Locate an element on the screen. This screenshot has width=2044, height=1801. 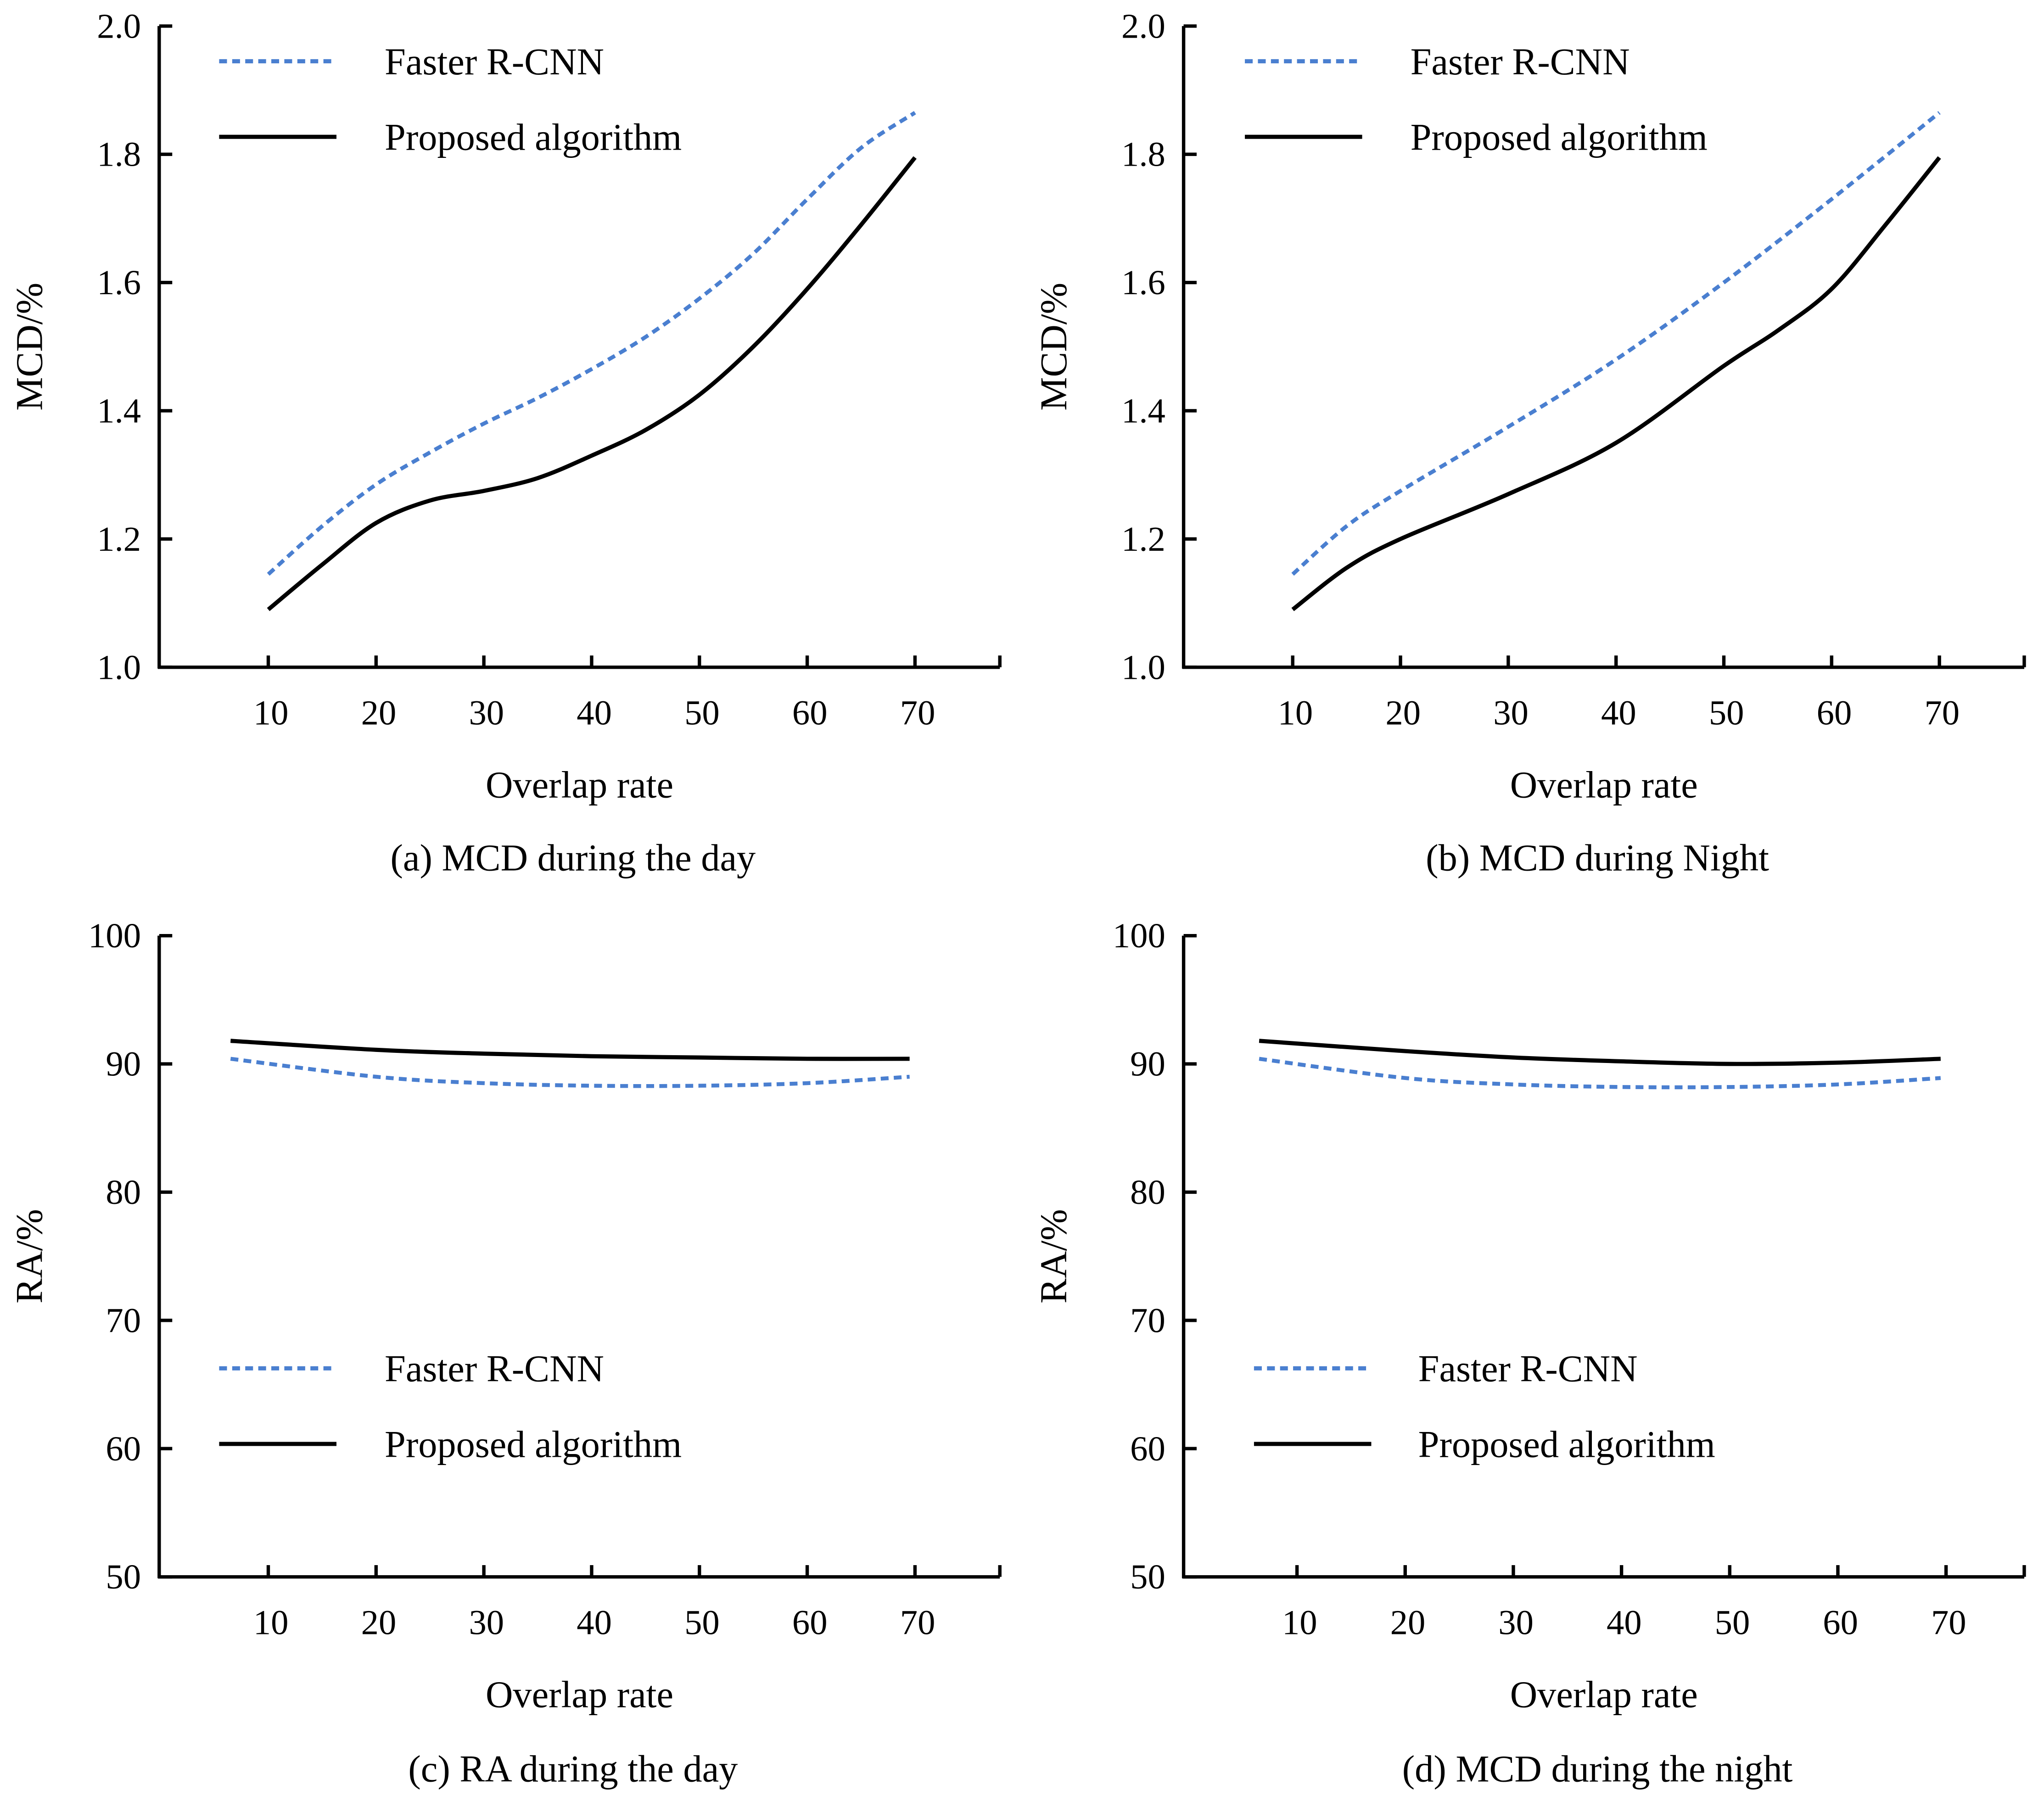
panel-caption: (d) MCD during the night is located at coordinates (1597, 1769).